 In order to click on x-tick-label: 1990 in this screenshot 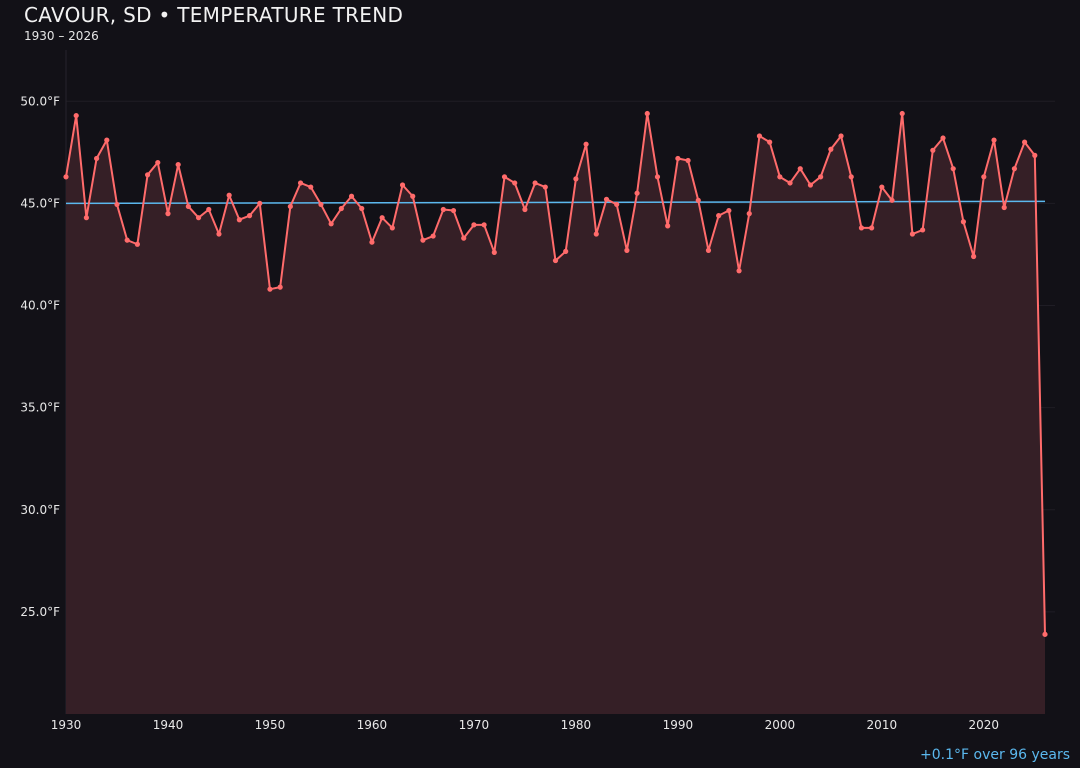, I will do `click(678, 725)`.